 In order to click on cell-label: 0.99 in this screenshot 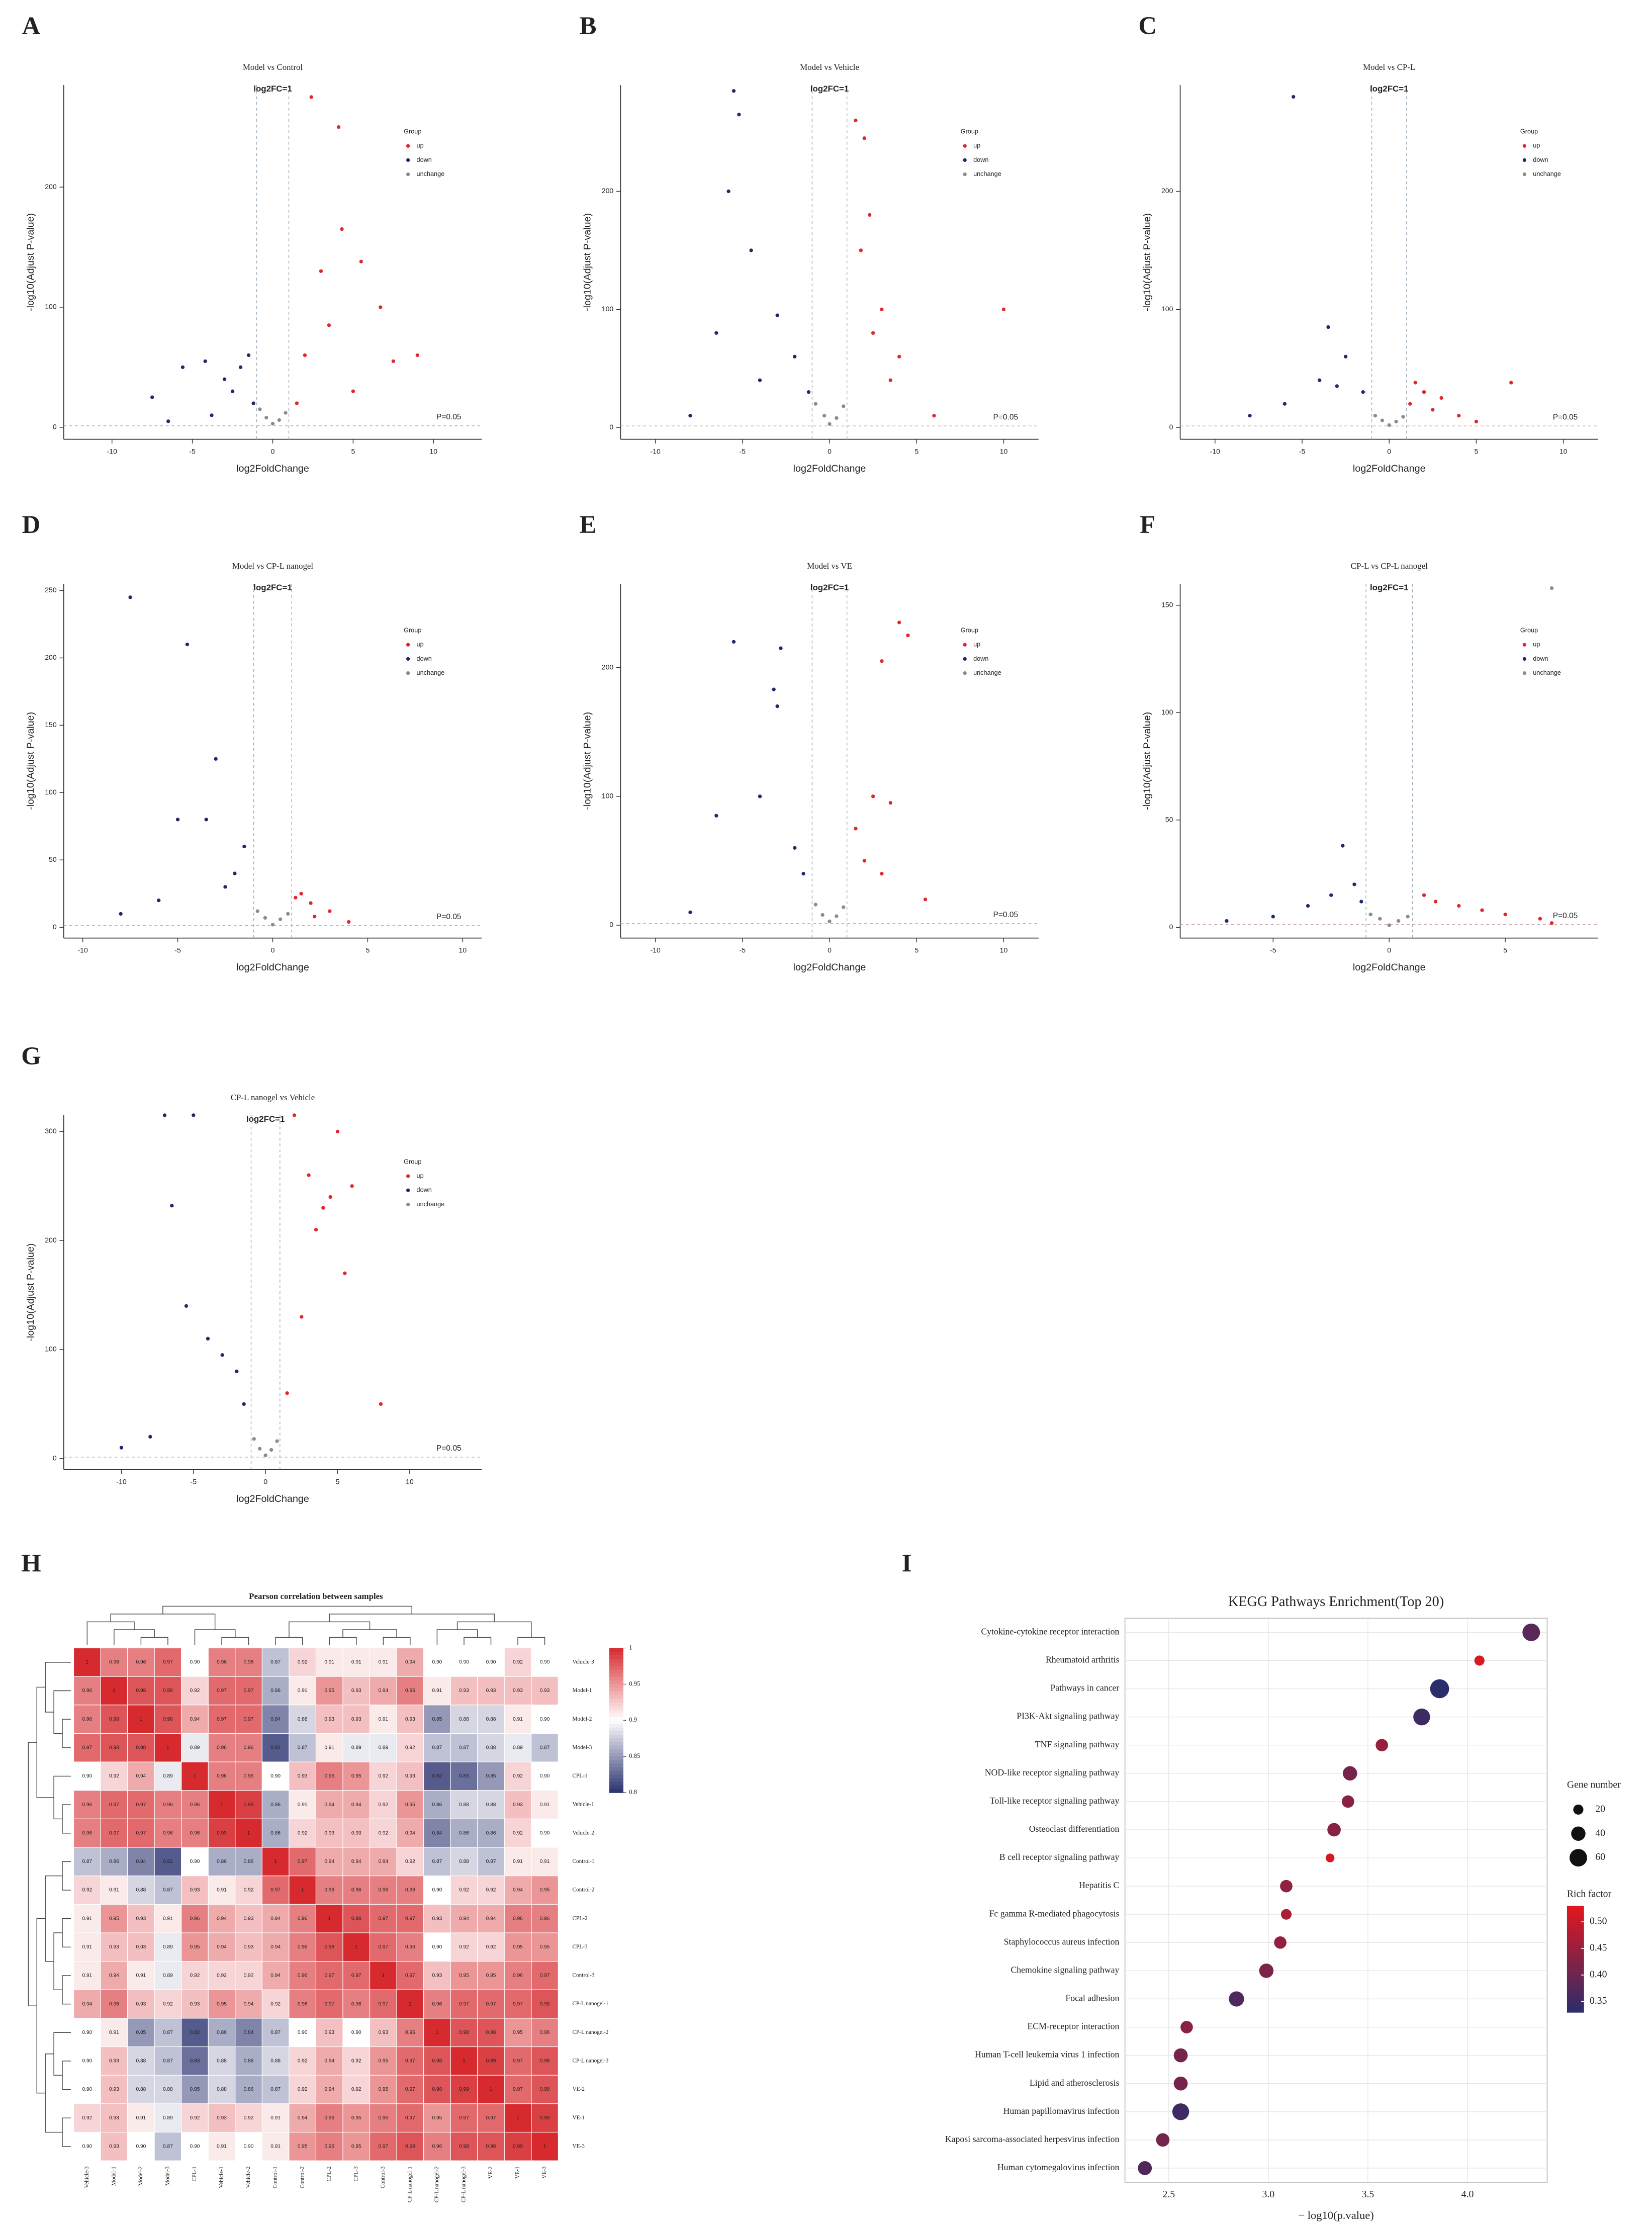, I will do `click(545, 2118)`.